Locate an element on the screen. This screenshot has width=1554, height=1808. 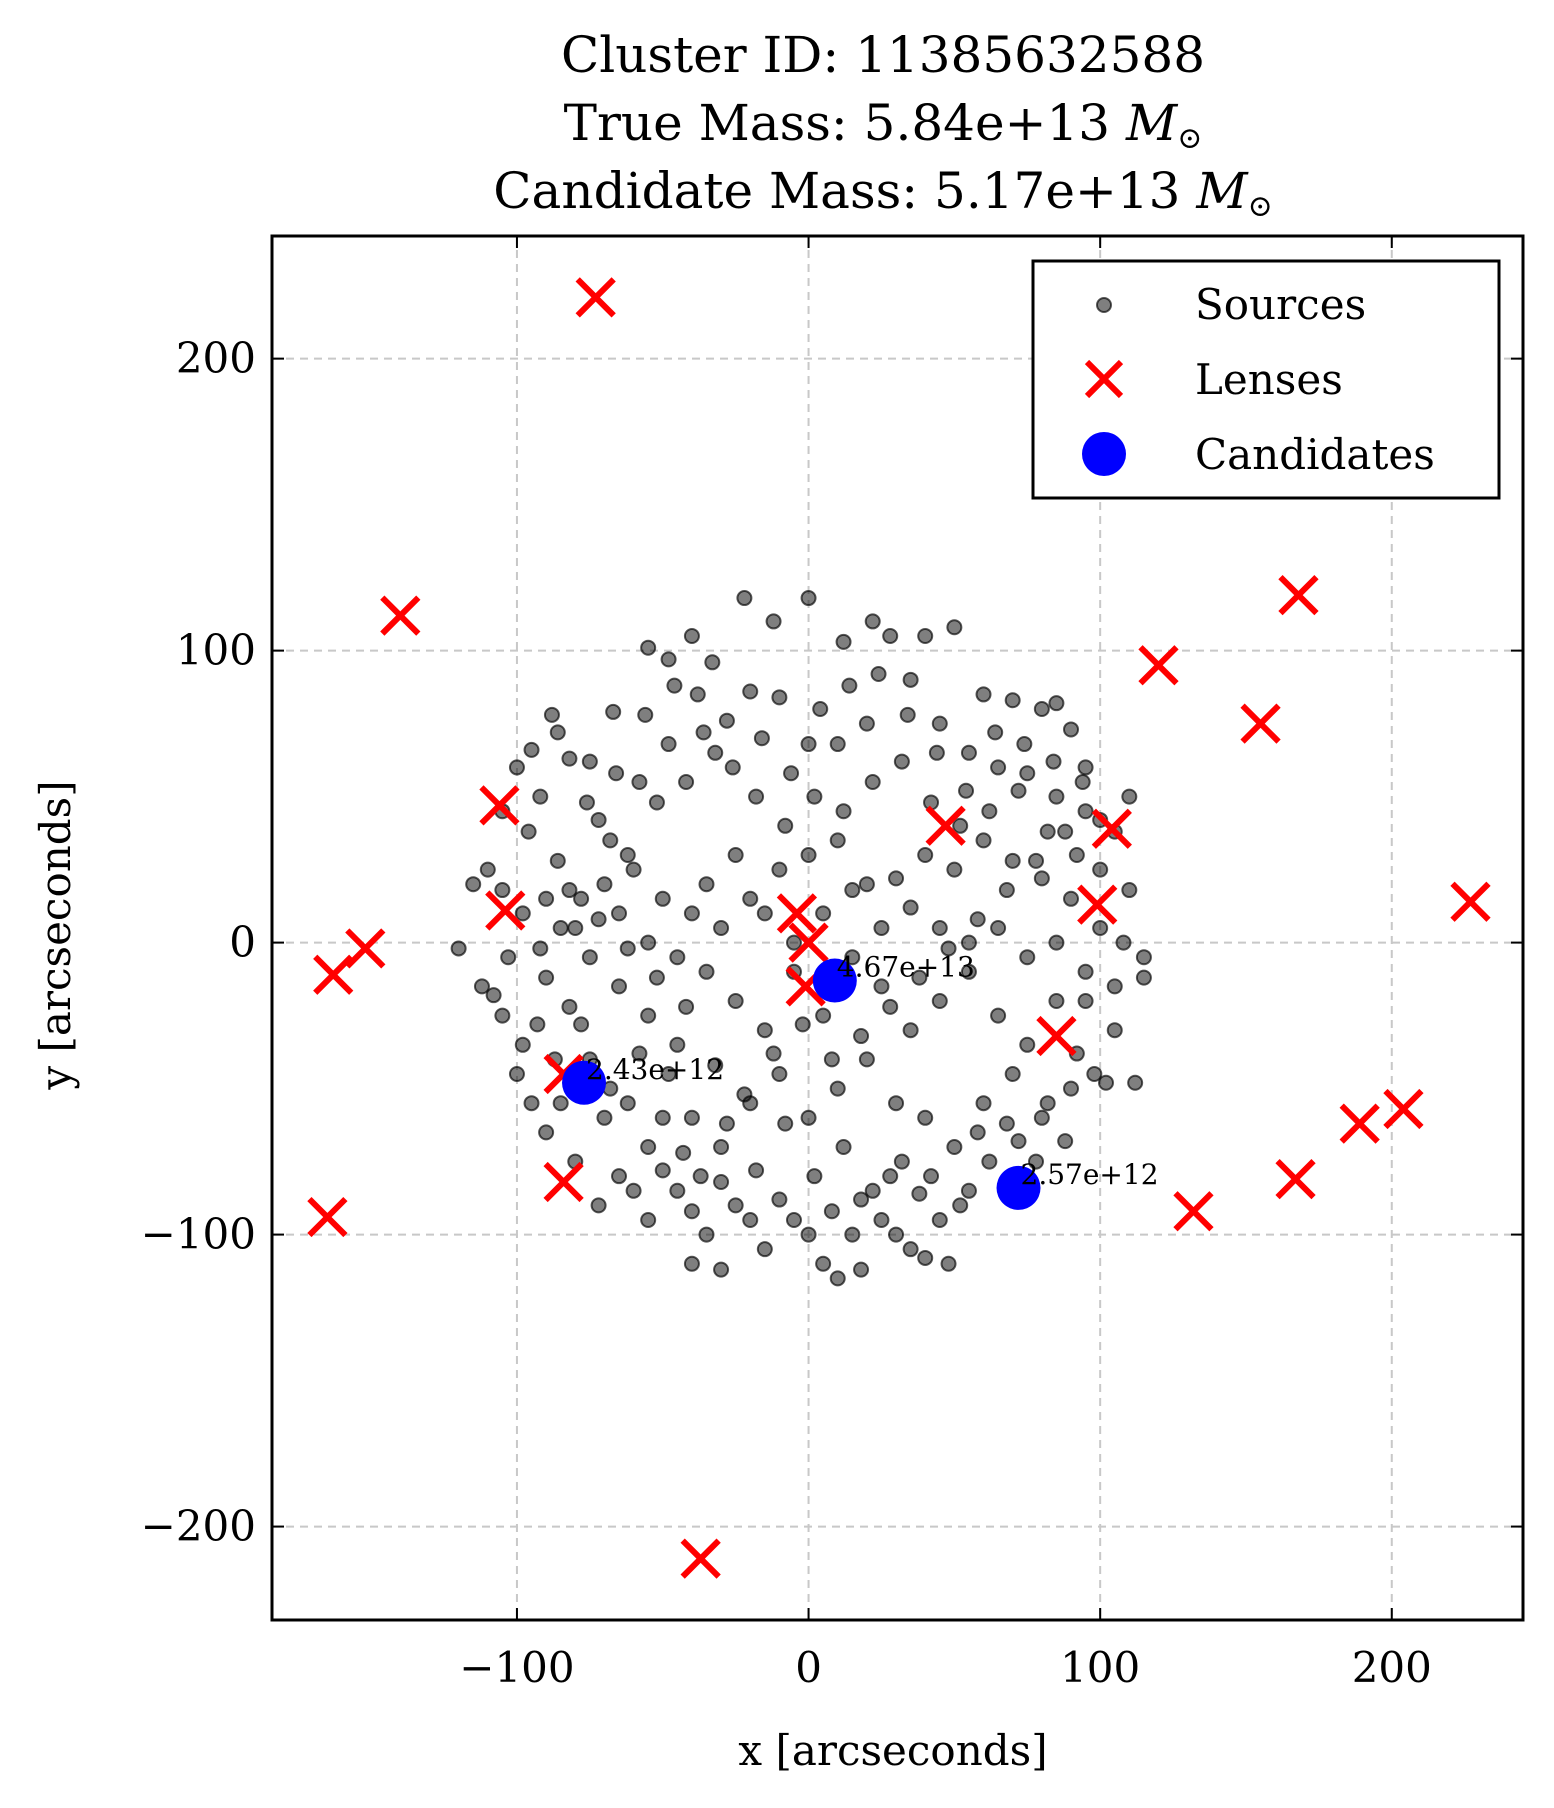
candidate-mass-label: 4.67e+13 is located at coordinates (906, 967).